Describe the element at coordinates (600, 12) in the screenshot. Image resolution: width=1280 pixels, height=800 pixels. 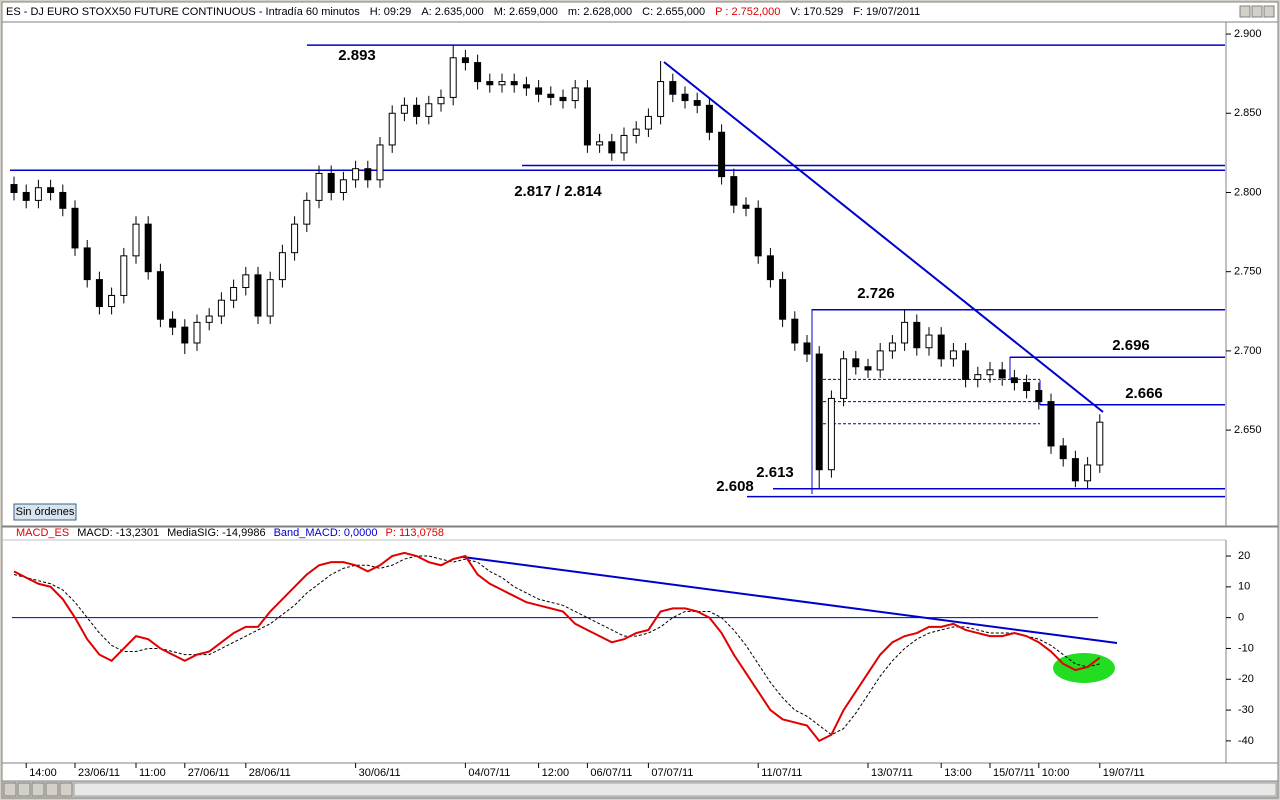
I see `header-field: m: 2.628,000` at that location.